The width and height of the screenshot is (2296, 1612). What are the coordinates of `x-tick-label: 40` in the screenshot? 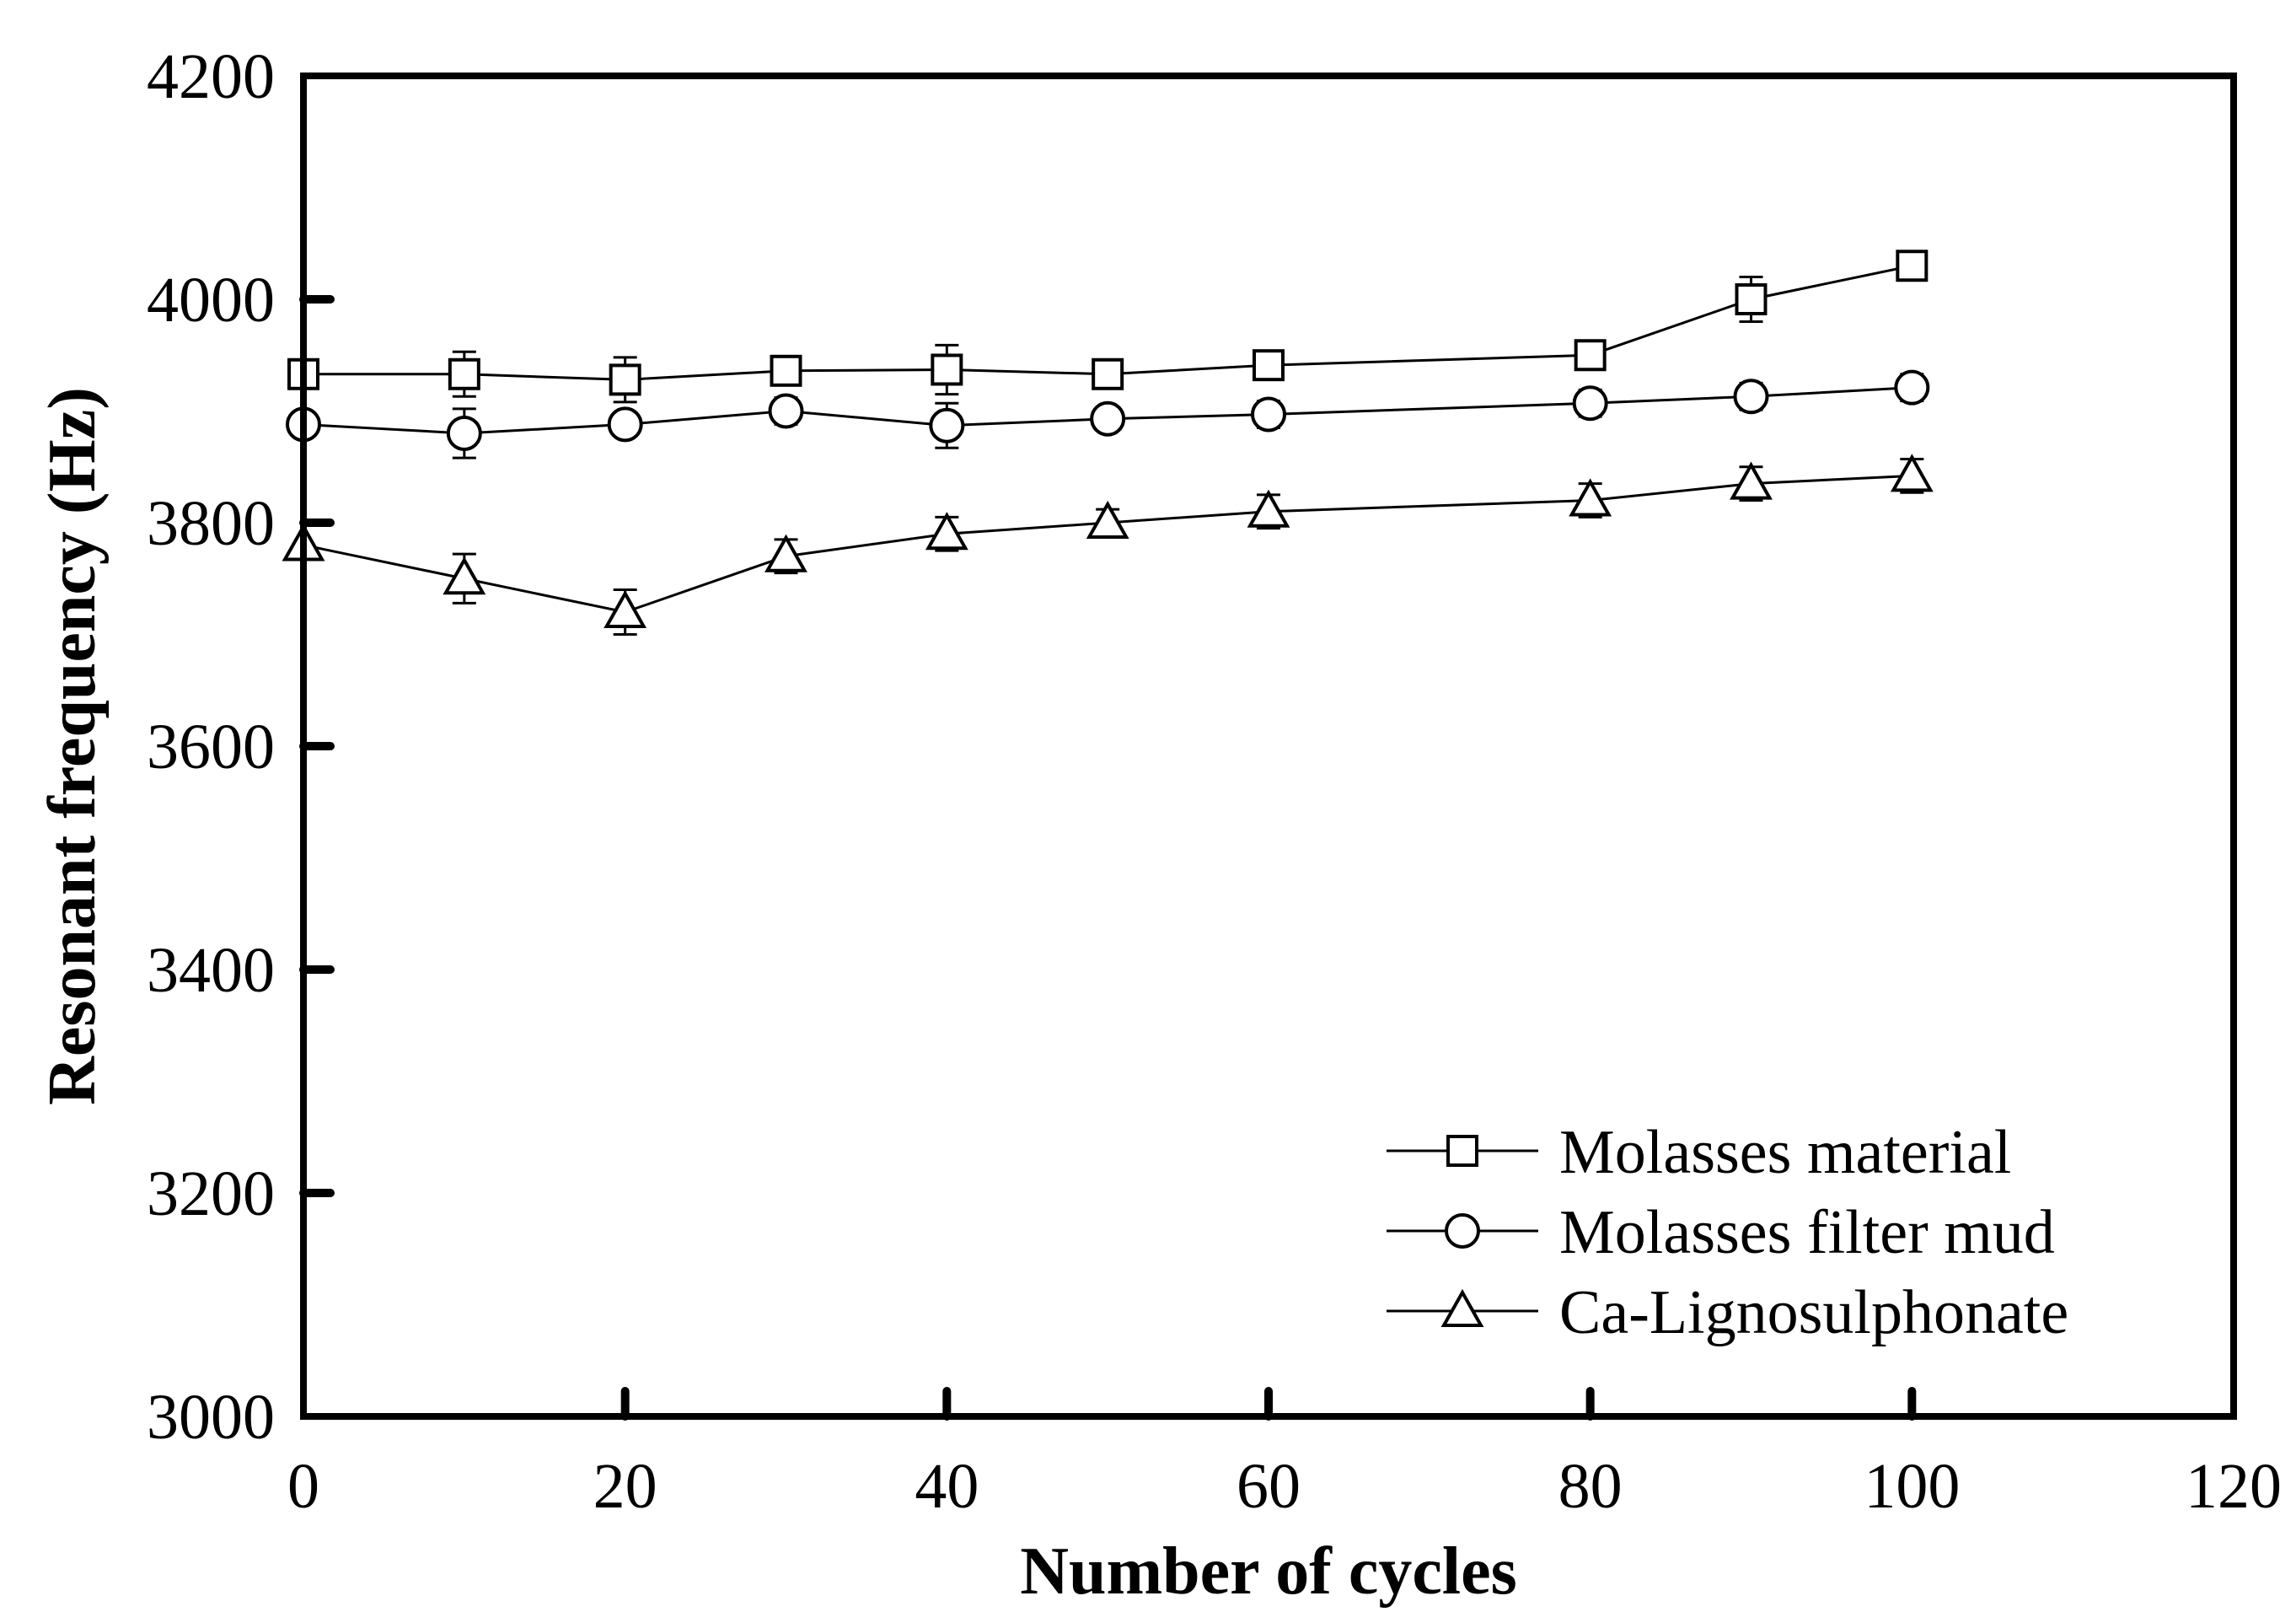 It's located at (947, 1487).